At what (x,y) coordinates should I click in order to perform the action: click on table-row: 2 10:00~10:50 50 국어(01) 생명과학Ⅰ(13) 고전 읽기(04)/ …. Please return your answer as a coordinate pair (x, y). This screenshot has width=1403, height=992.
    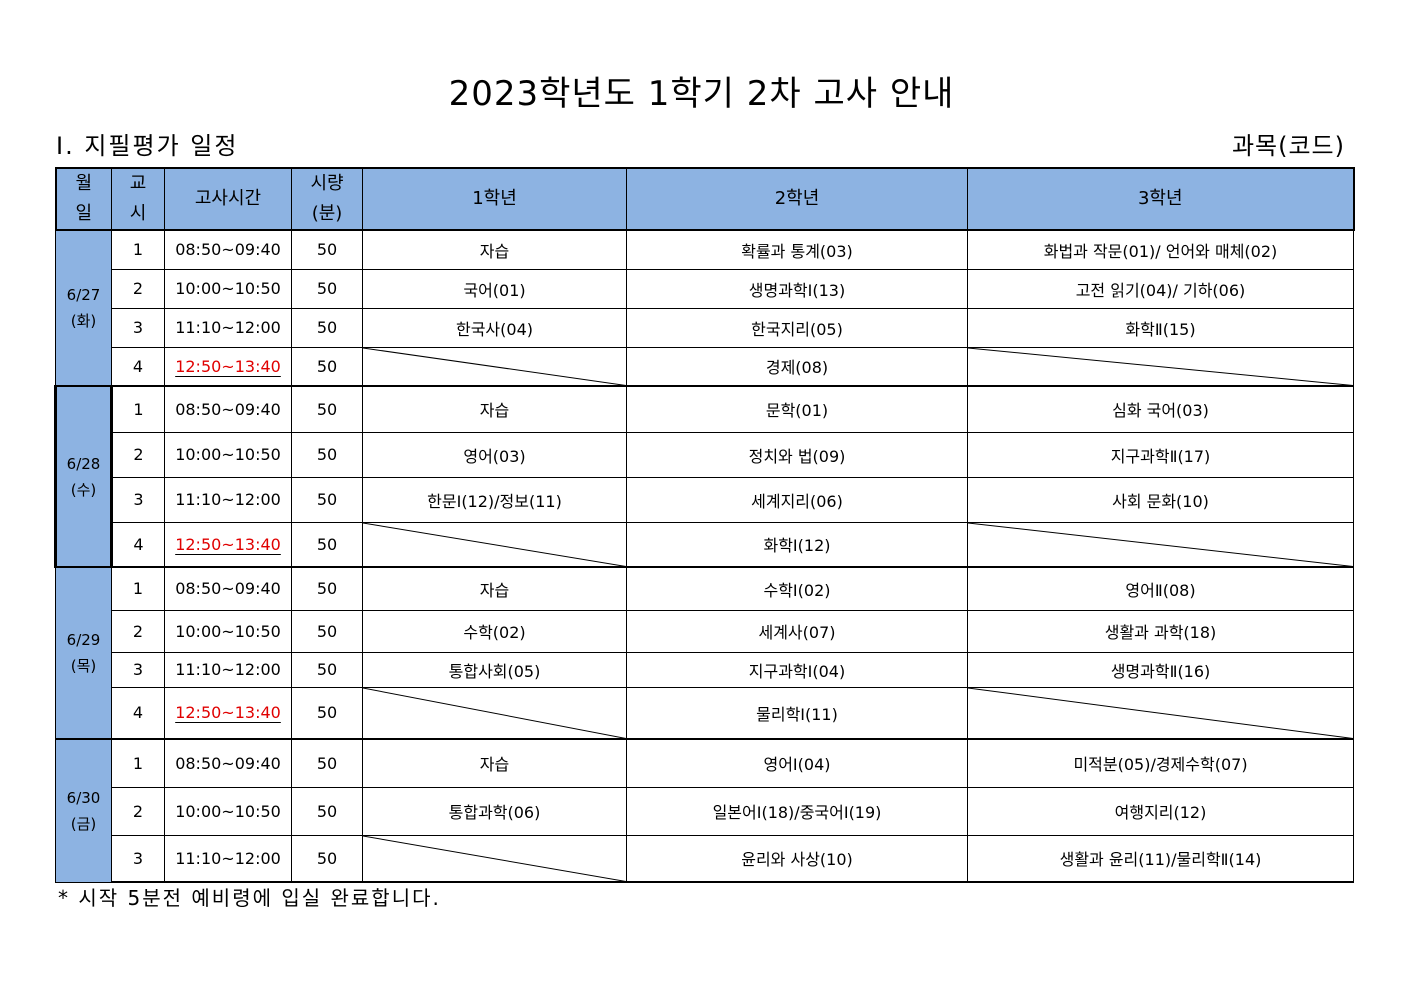
    Looking at the image, I should click on (705, 288).